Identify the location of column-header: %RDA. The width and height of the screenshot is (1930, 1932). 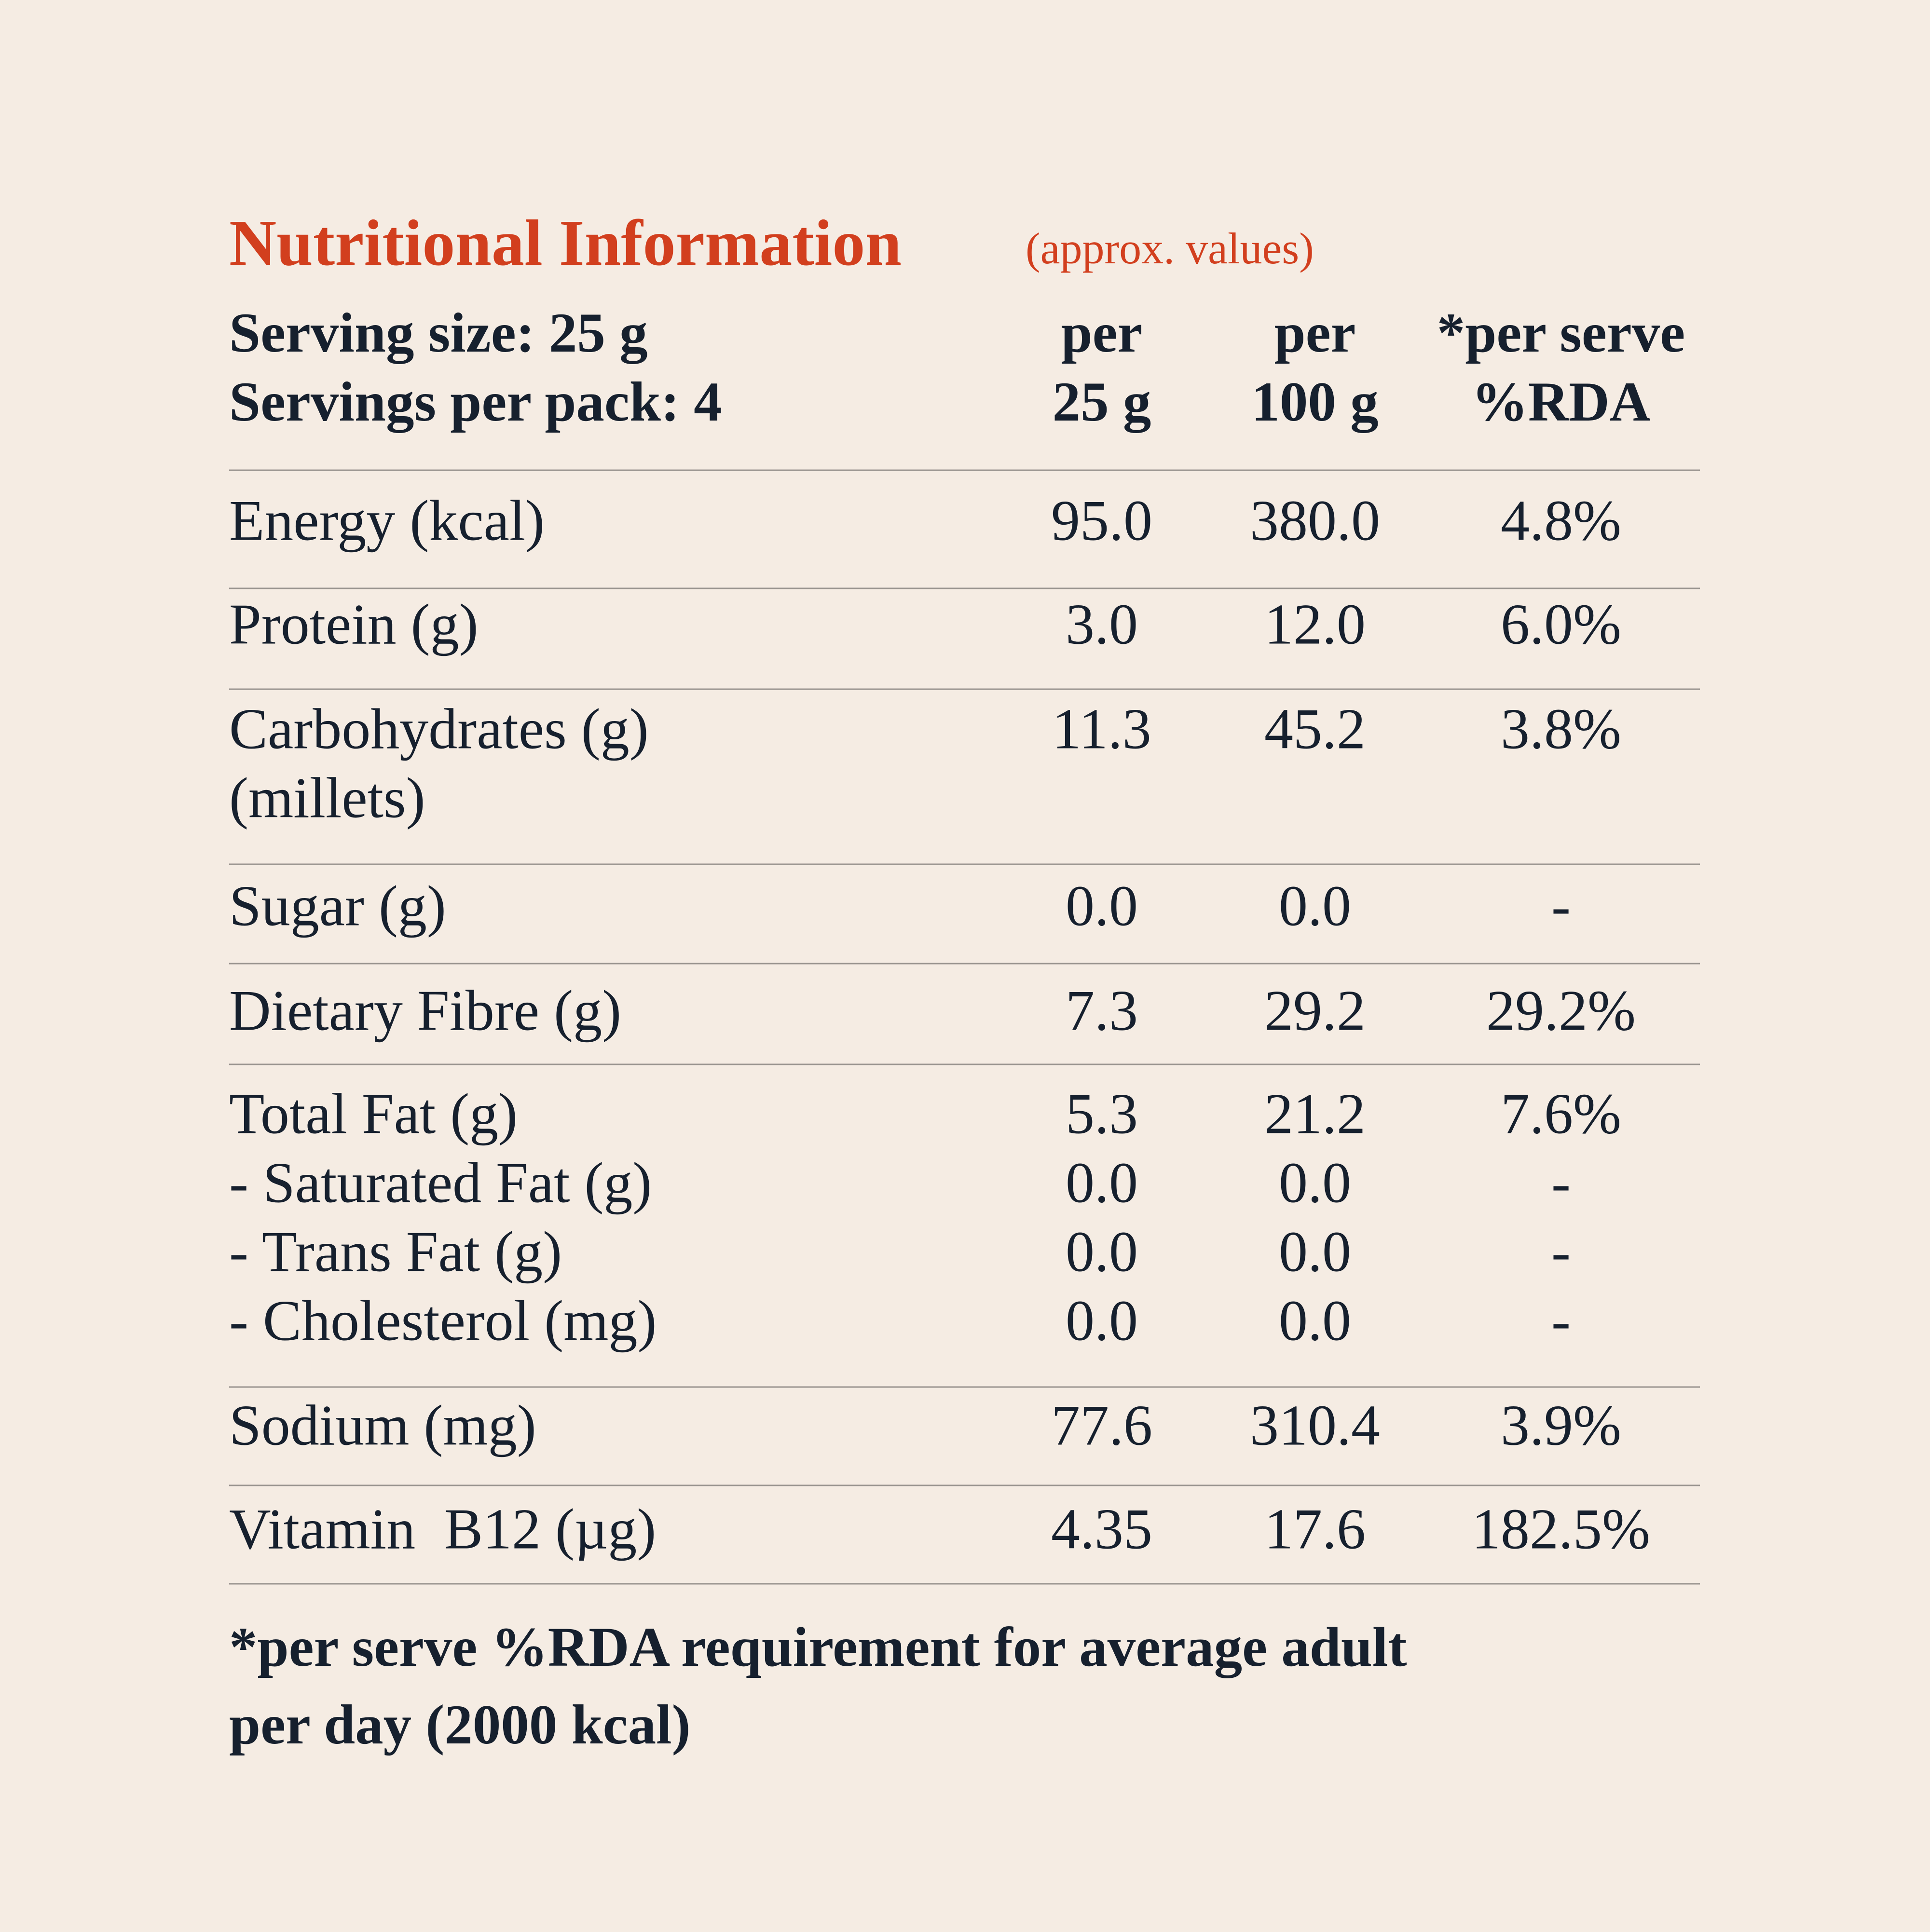
(1561, 402).